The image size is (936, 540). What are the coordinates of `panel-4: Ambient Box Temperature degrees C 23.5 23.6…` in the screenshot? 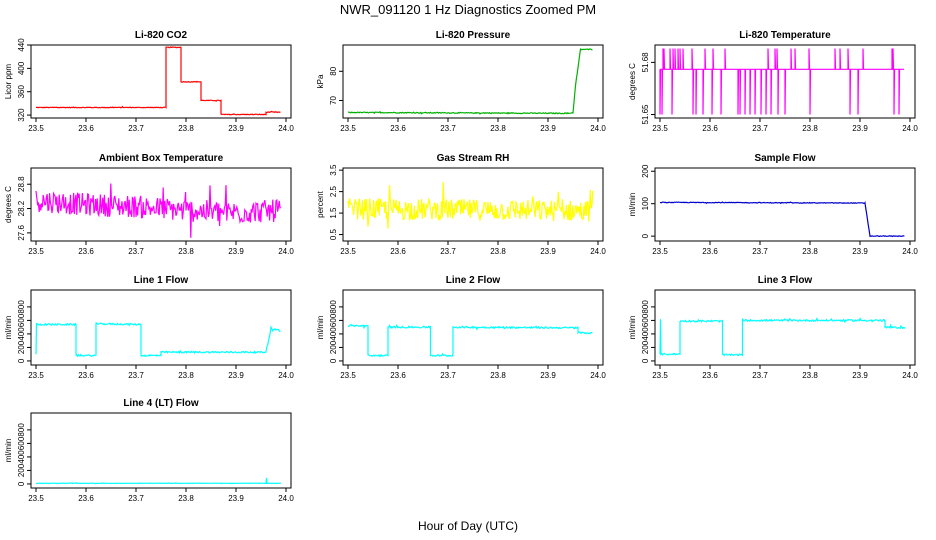 It's located at (149, 204).